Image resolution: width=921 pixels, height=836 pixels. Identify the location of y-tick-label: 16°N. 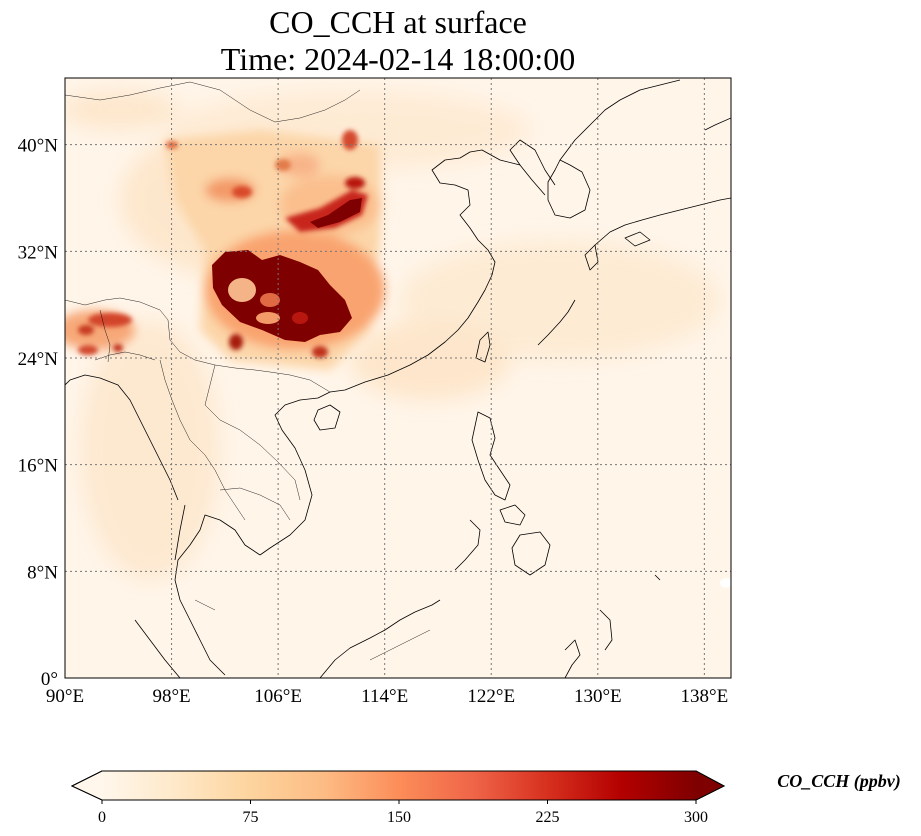
(38, 466).